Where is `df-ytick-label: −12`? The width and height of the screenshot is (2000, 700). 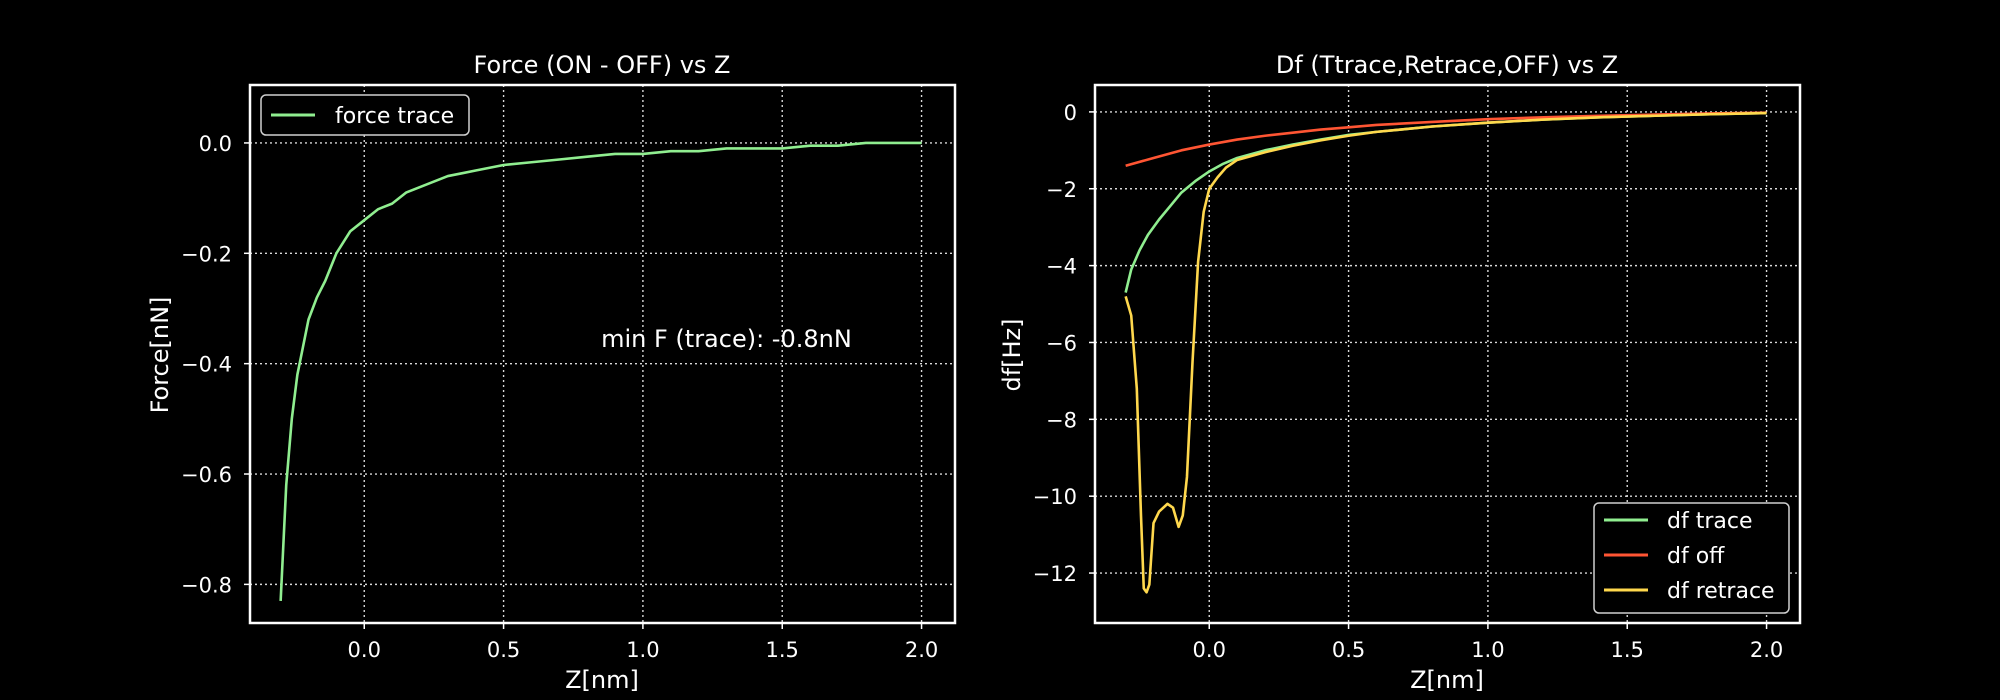
df-ytick-label: −12 is located at coordinates (1055, 574).